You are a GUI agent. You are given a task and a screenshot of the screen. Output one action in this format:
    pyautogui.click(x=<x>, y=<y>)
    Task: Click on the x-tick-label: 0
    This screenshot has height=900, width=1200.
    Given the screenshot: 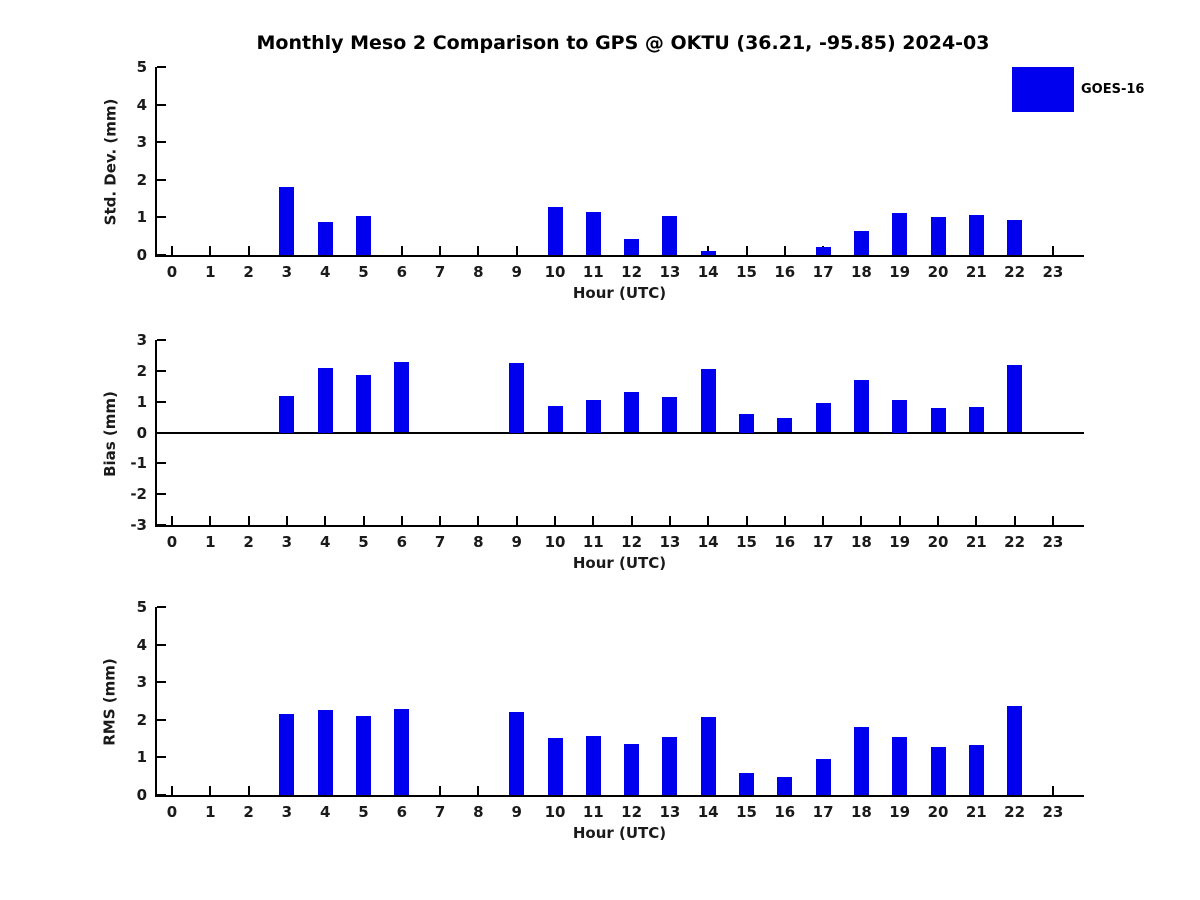 What is the action you would take?
    pyautogui.click(x=172, y=812)
    